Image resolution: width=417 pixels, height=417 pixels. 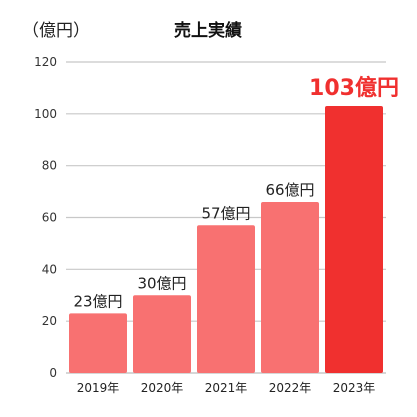 What do you see at coordinates (354, 239) in the screenshot?
I see `bar-2023年` at bounding box center [354, 239].